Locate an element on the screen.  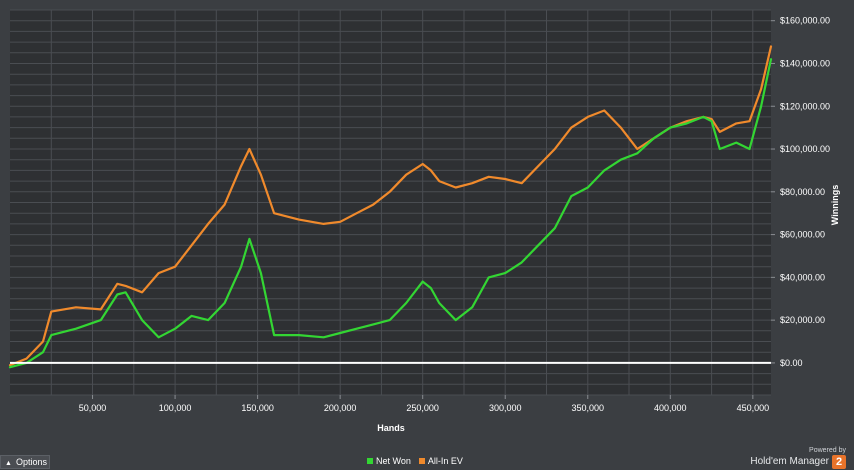
legend-item-all-in-ev: All-In EV is located at coordinates (440, 461).